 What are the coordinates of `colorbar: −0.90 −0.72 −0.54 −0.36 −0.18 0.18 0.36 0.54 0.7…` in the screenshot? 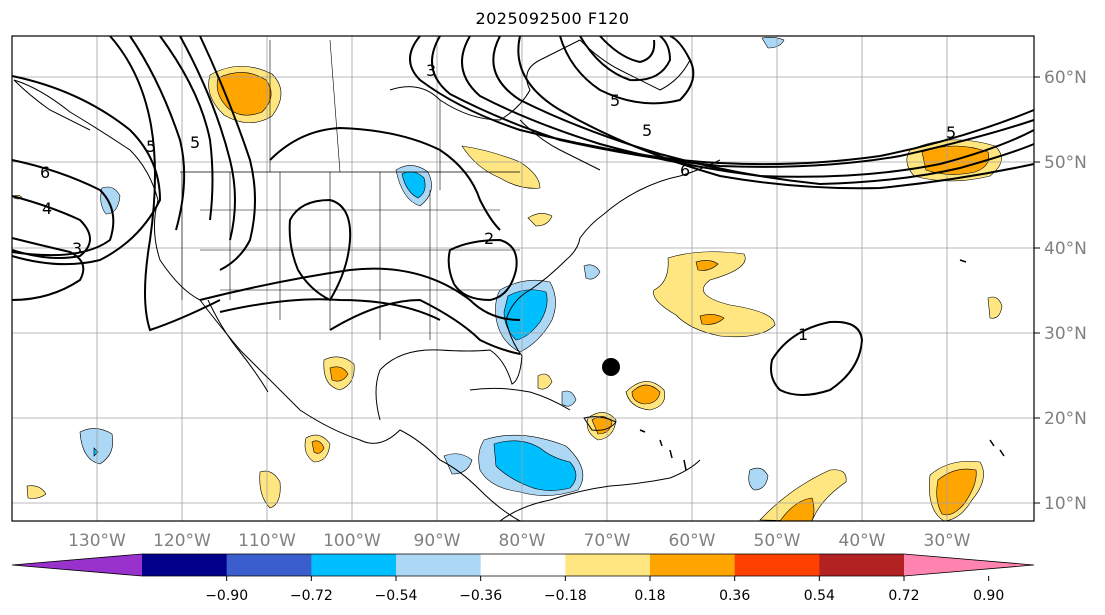 It's located at (523, 578).